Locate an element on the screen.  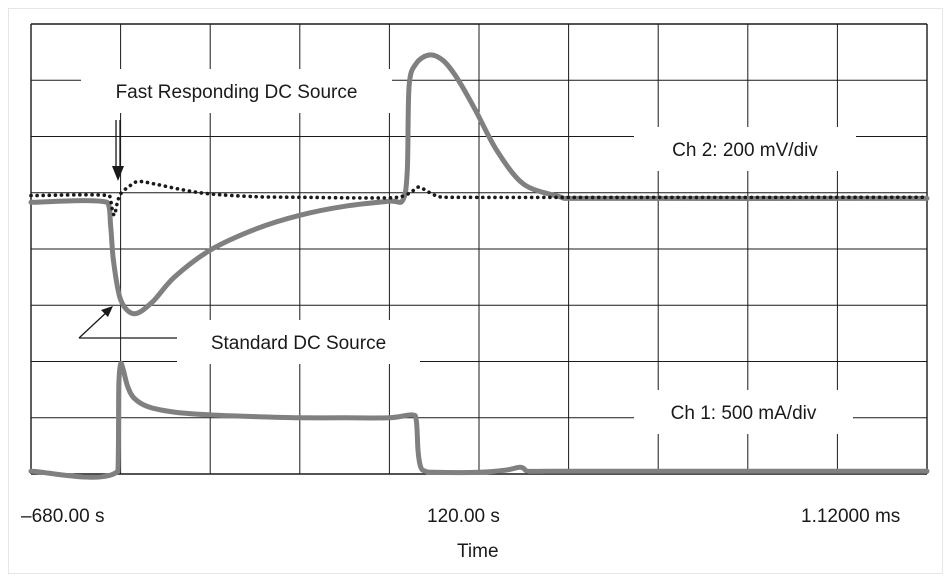
fast-source-annotation-box is located at coordinates (236, 91).